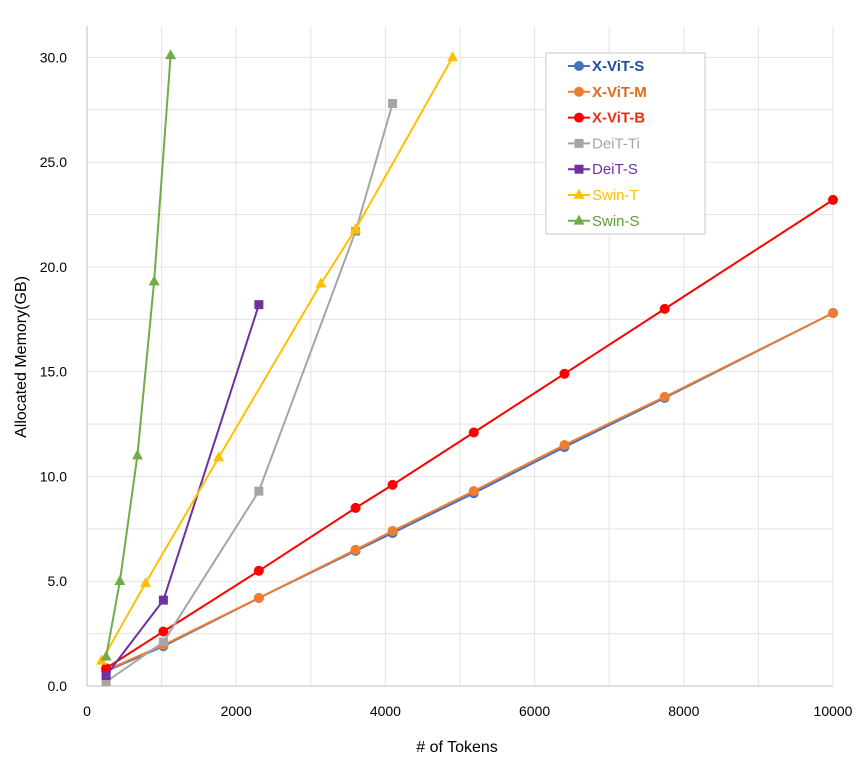  I want to click on legend-item-swin-t: Swin-T, so click(603, 195).